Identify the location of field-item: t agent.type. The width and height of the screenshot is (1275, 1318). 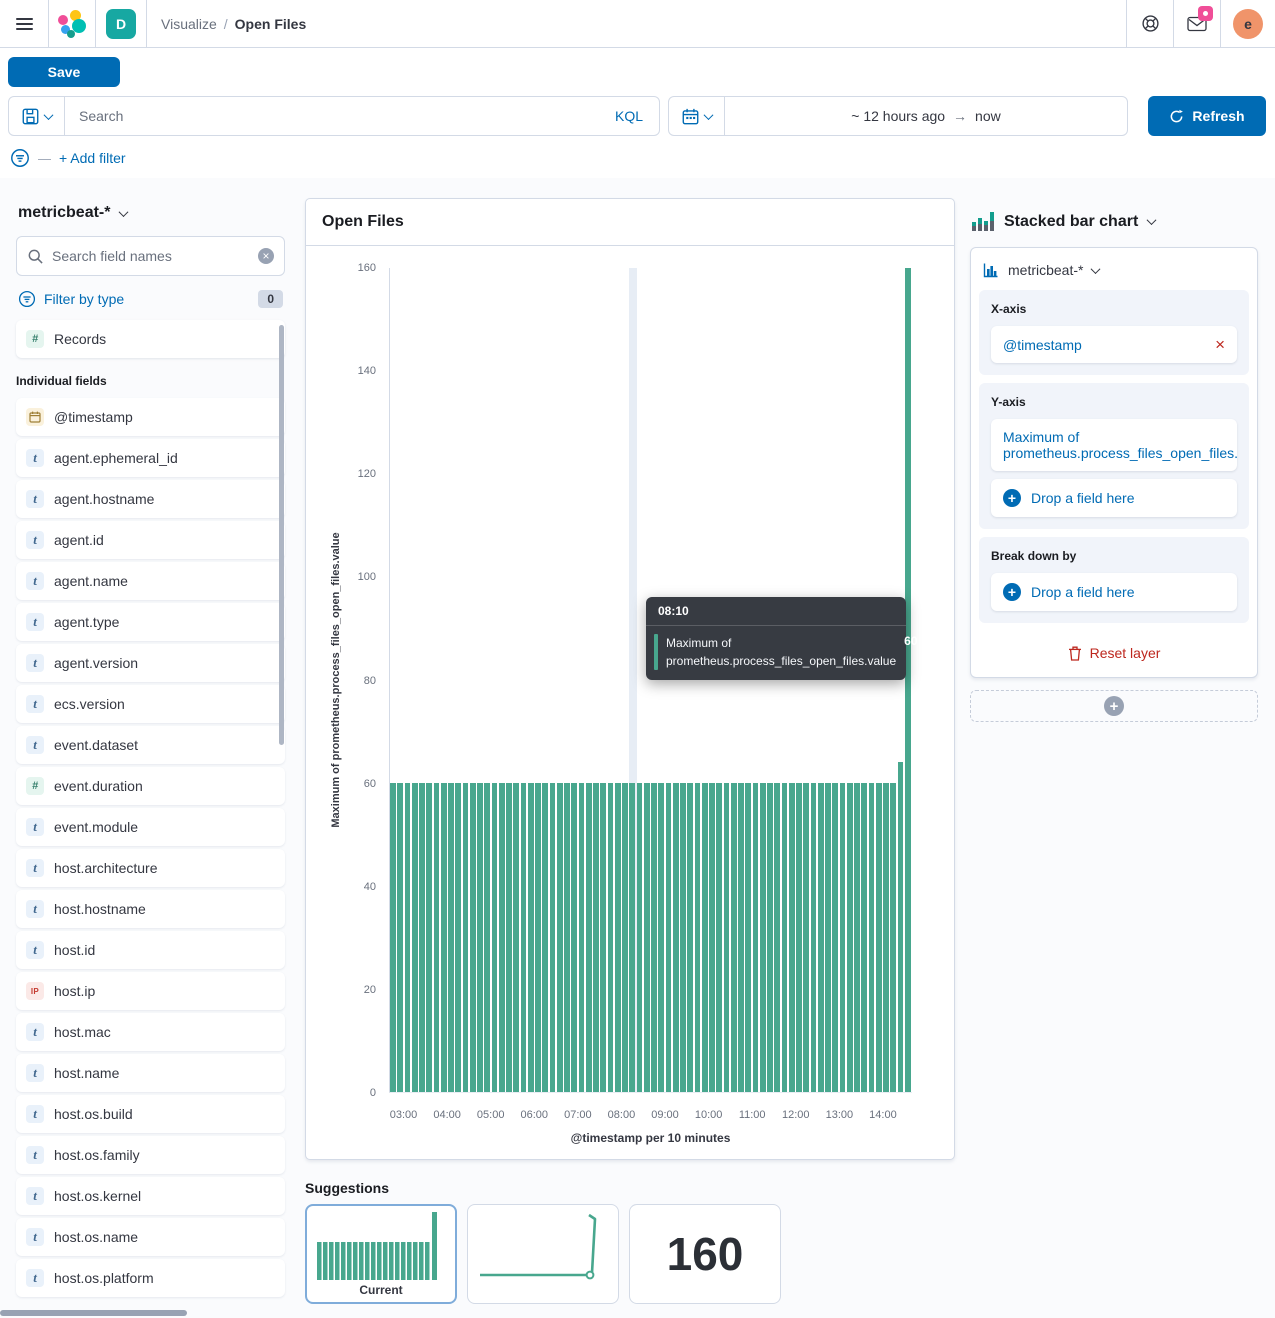
(150, 622).